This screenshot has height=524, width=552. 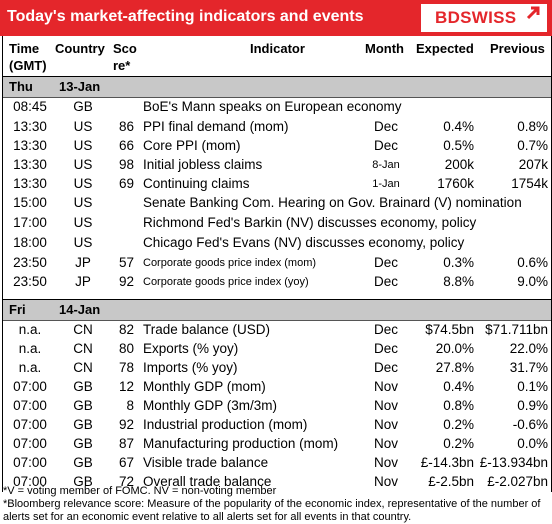 What do you see at coordinates (454, 367) in the screenshot?
I see `cell-expected: 27.8%` at bounding box center [454, 367].